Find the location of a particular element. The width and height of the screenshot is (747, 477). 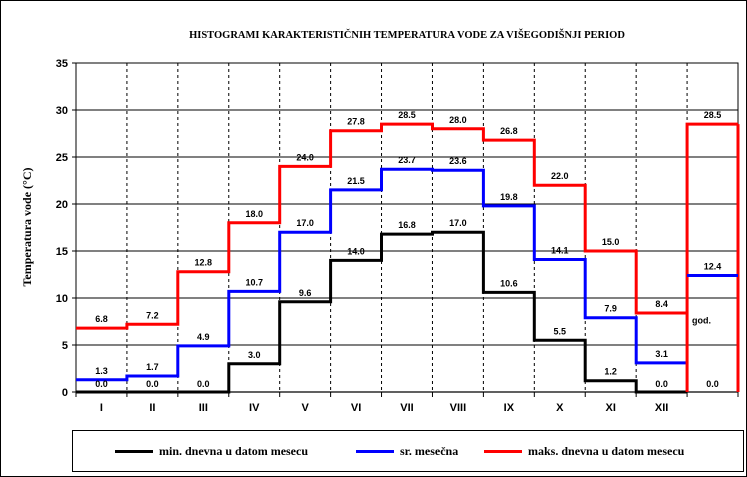

x-tick-label: V is located at coordinates (305, 408).